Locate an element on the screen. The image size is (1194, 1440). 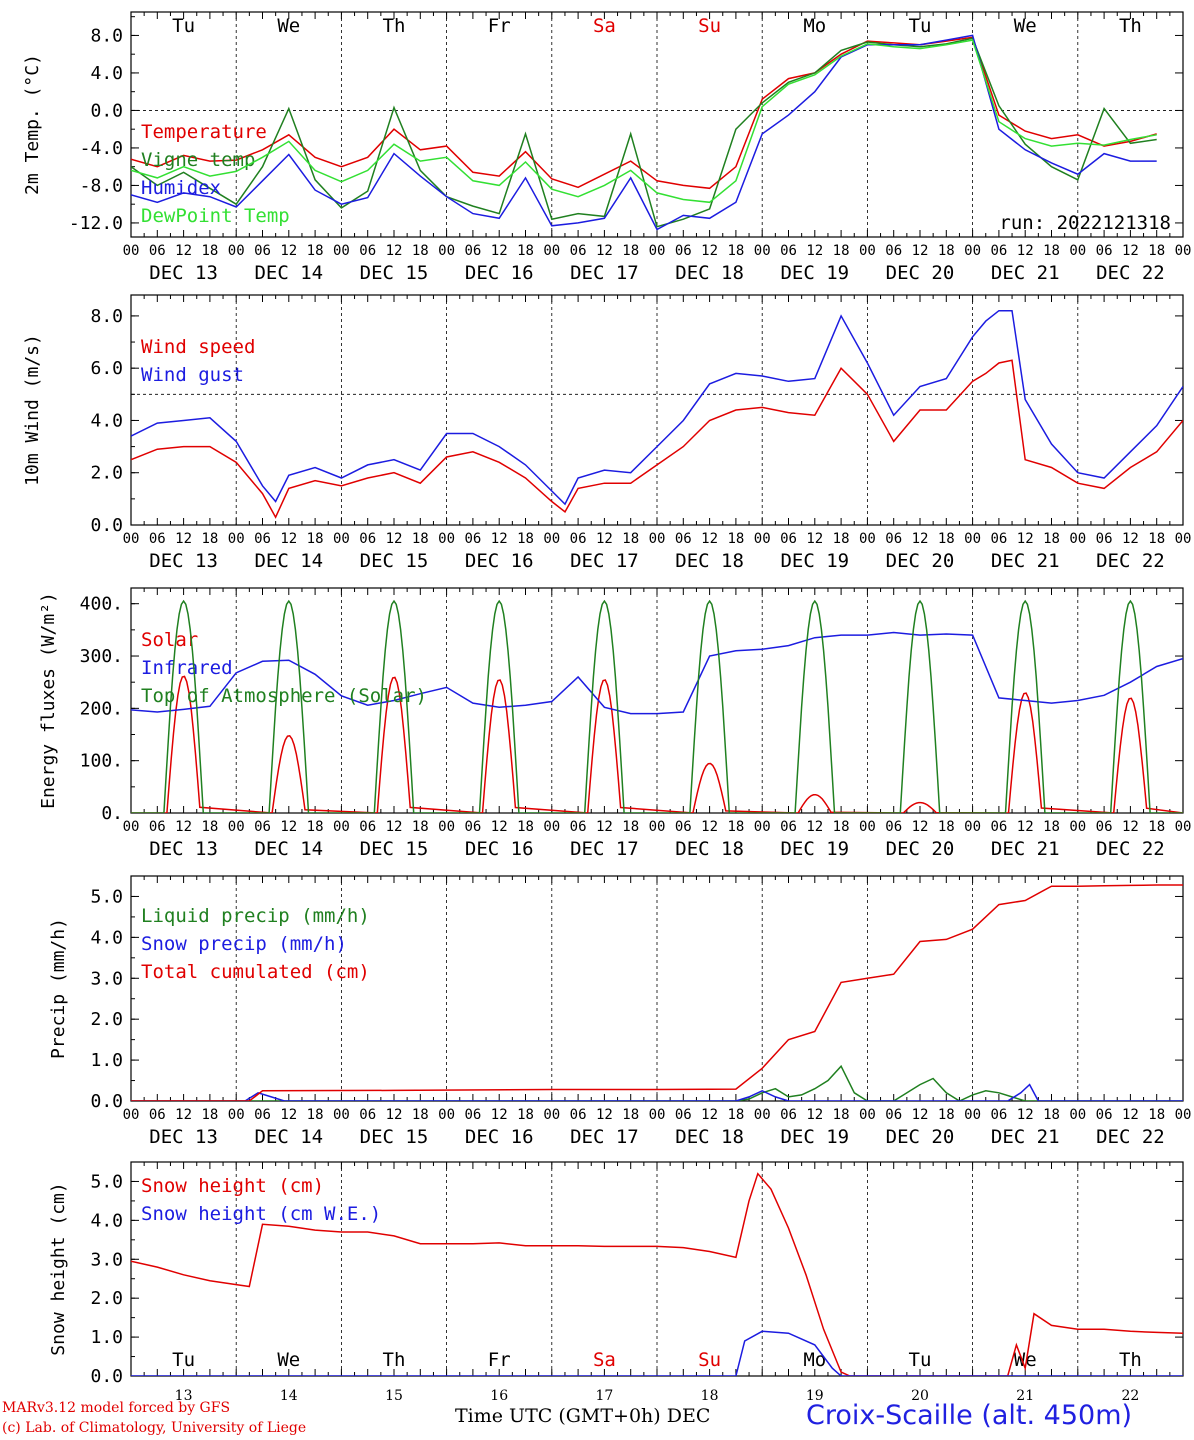
y-tick-label: 8.0 is located at coordinates (106, 35).